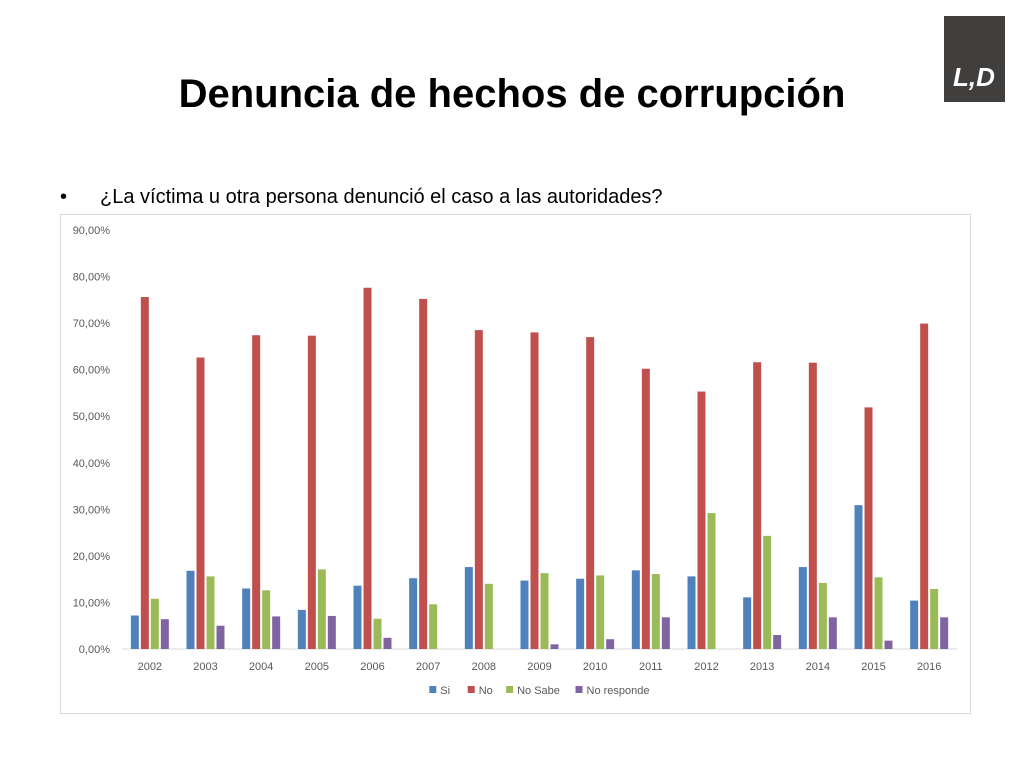 This screenshot has width=1024, height=768. I want to click on logo-initials: L,D, so click(974, 77).